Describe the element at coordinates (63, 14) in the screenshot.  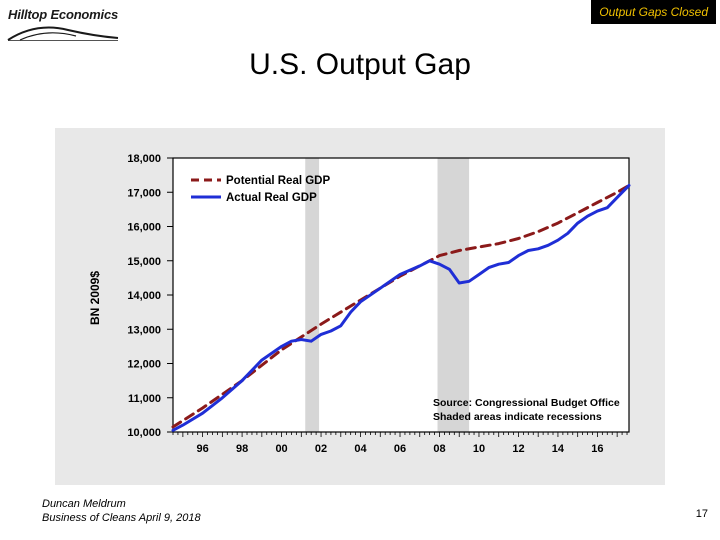
I see `logo-text: Hilltop Economics` at that location.